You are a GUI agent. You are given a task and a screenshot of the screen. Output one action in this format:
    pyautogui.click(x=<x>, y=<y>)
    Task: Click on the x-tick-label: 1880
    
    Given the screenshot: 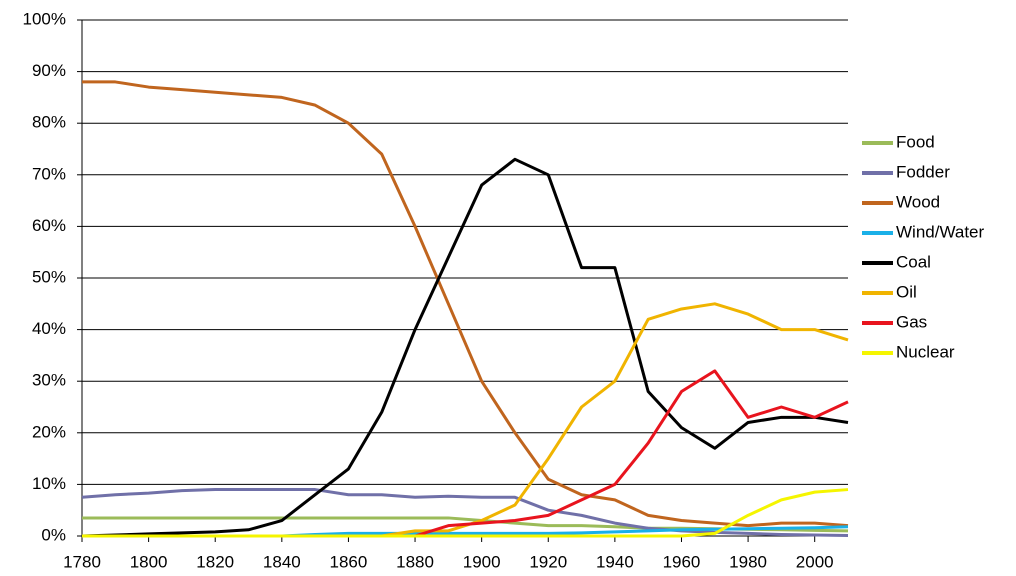 What is the action you would take?
    pyautogui.click(x=415, y=561)
    